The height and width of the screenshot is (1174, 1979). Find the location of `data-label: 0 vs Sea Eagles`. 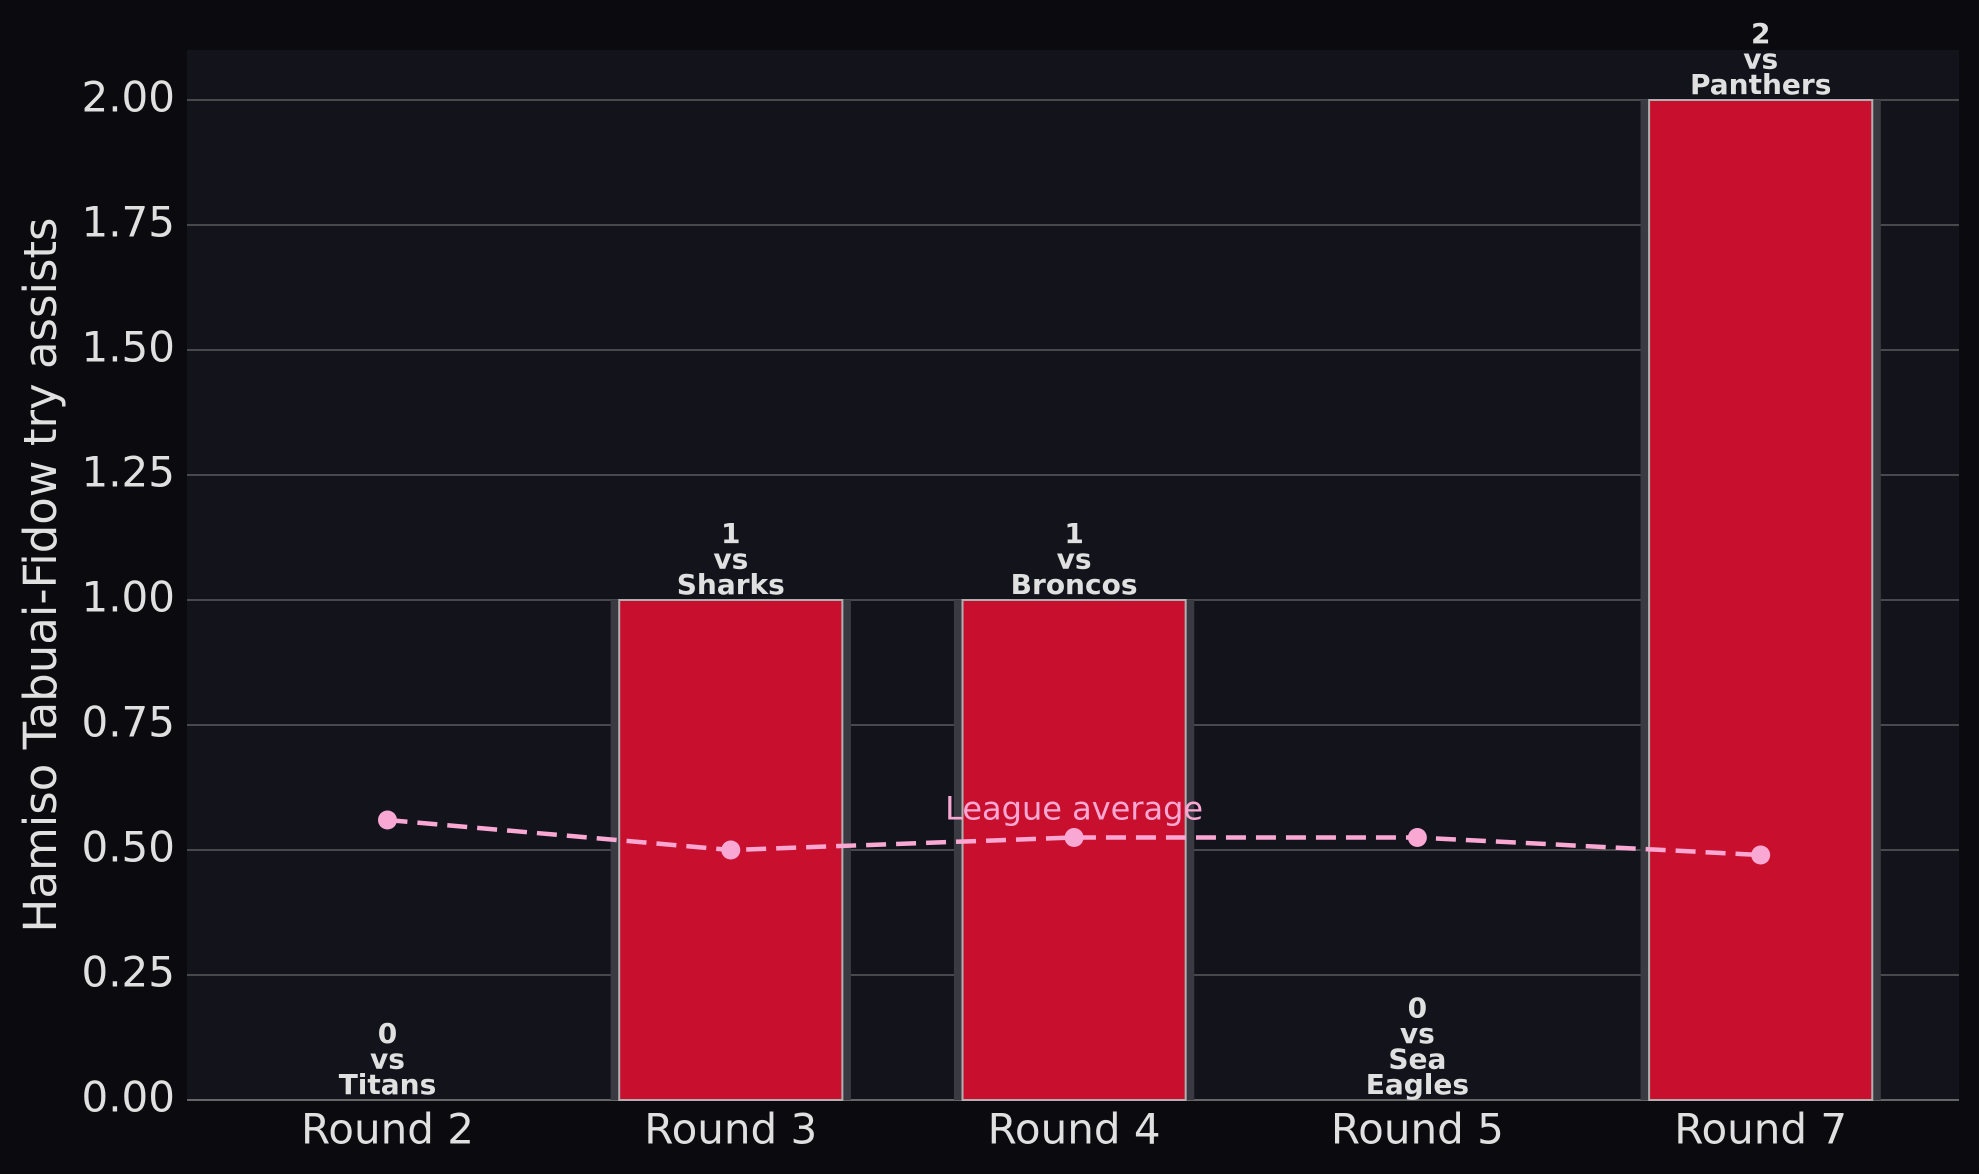

data-label: 0 vs Sea Eagles is located at coordinates (1417, 1047).